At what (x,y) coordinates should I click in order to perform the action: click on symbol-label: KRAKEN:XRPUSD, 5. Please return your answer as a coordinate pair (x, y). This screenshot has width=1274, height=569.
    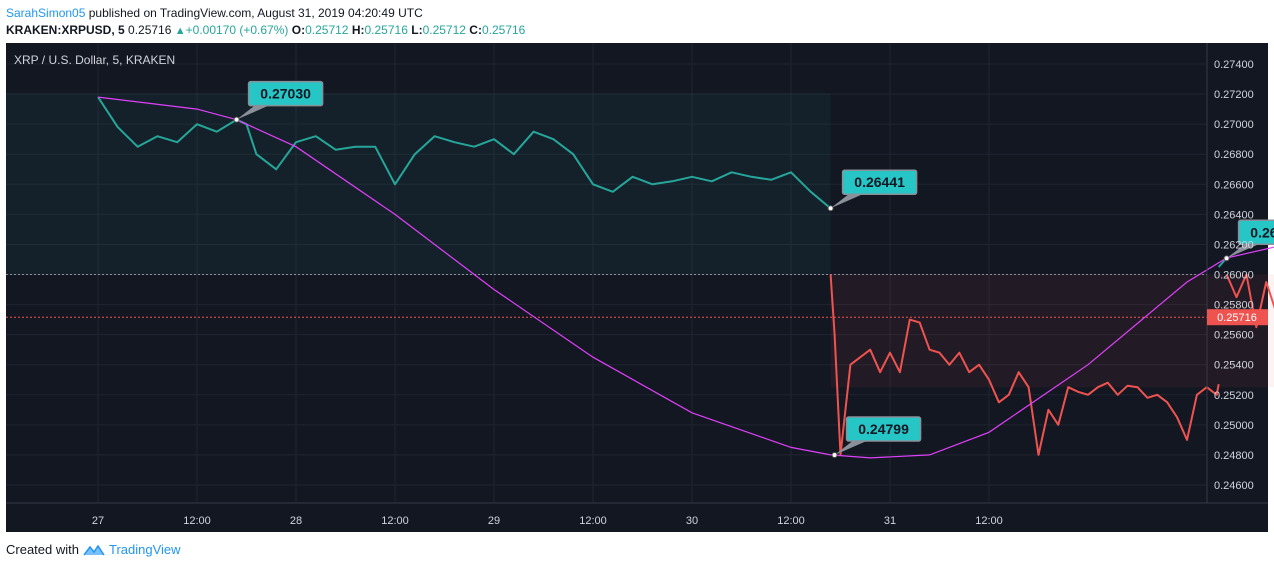
    Looking at the image, I should click on (65, 30).